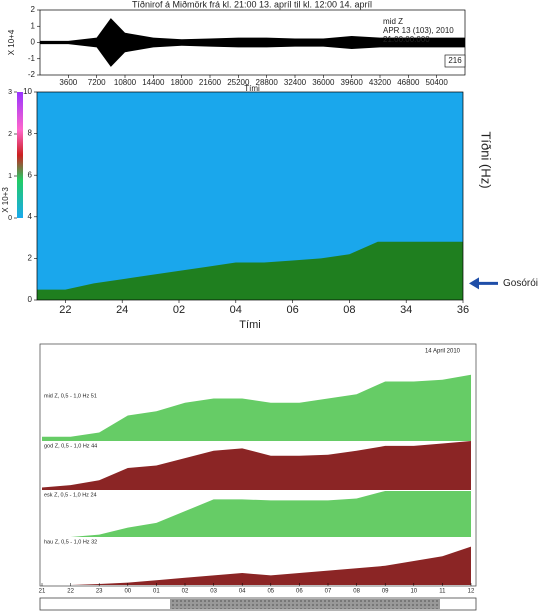 The width and height of the screenshot is (540, 613). What do you see at coordinates (70, 396) in the screenshot?
I see `series-label: mid Z, 0,5 - 1,0 Hz 51` at bounding box center [70, 396].